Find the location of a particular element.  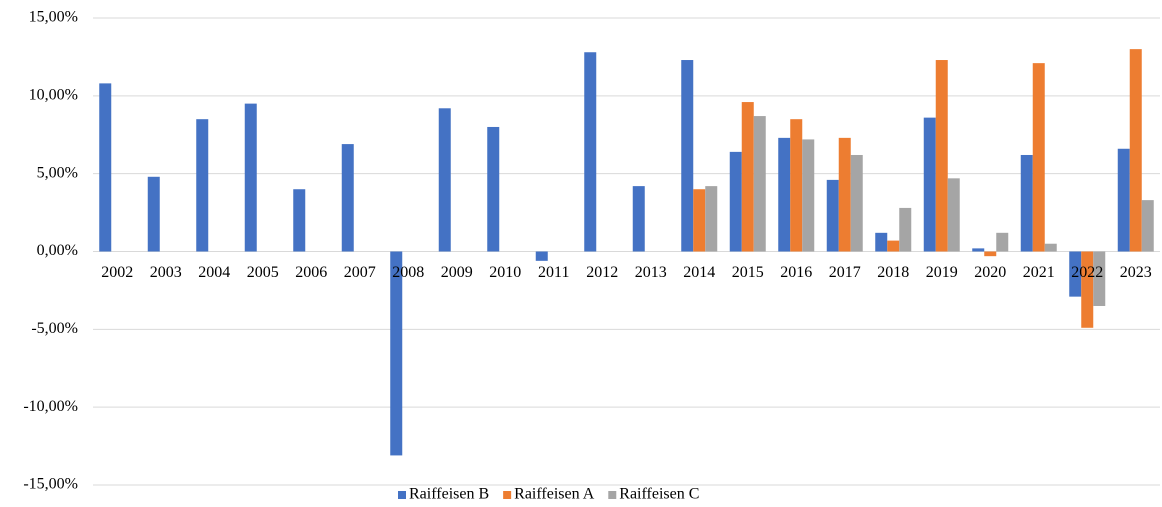

y-tick-label: 5,00% is located at coordinates (57, 172).